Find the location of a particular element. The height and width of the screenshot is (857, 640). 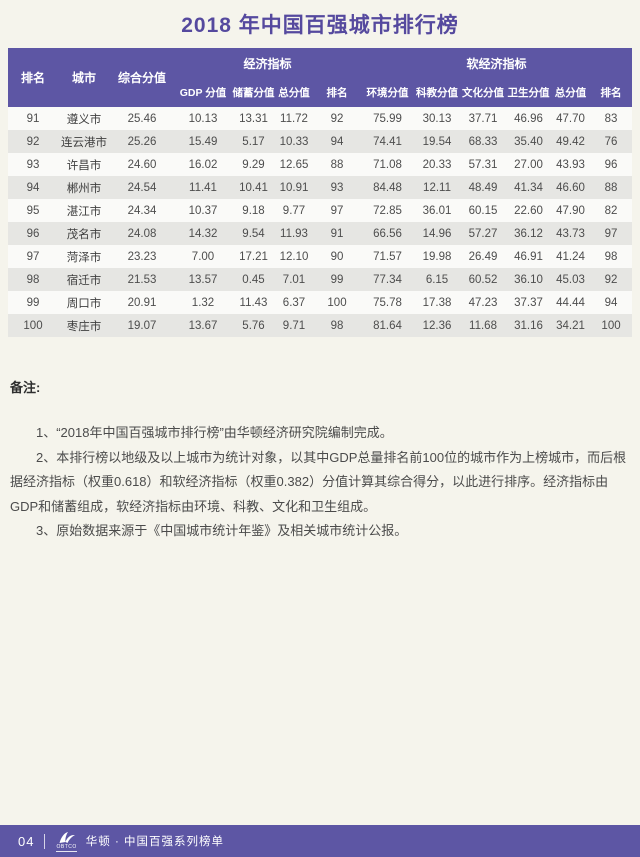

cell-savings-score: 0.45 is located at coordinates (253, 279).